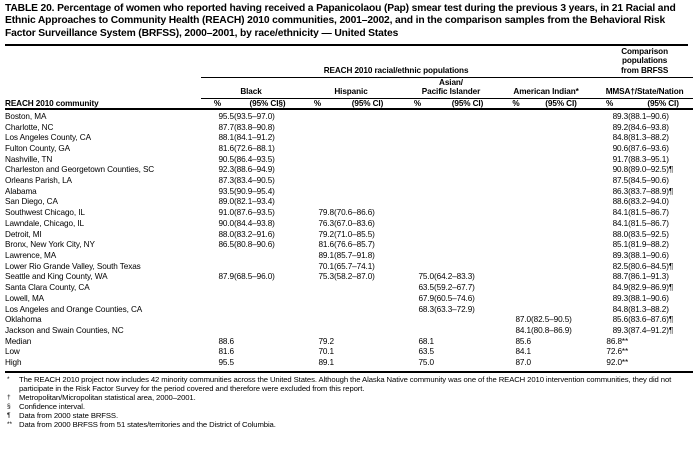 The image size is (693, 456). Describe the element at coordinates (217, 103) in the screenshot. I see `pct-header-black: %` at that location.